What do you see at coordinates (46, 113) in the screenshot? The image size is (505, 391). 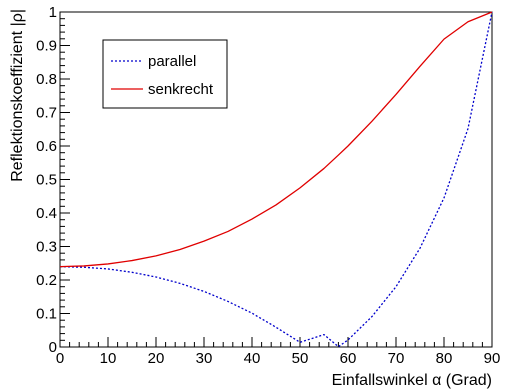 I see `y-tick-label: 0.7` at bounding box center [46, 113].